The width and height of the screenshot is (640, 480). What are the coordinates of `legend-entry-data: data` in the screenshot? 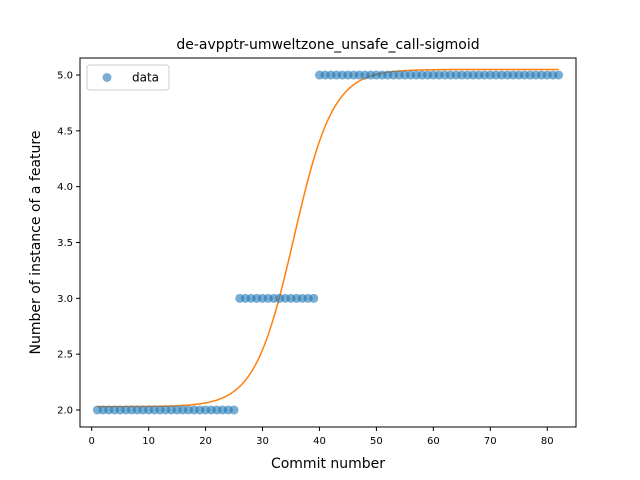 It's located at (145, 78).